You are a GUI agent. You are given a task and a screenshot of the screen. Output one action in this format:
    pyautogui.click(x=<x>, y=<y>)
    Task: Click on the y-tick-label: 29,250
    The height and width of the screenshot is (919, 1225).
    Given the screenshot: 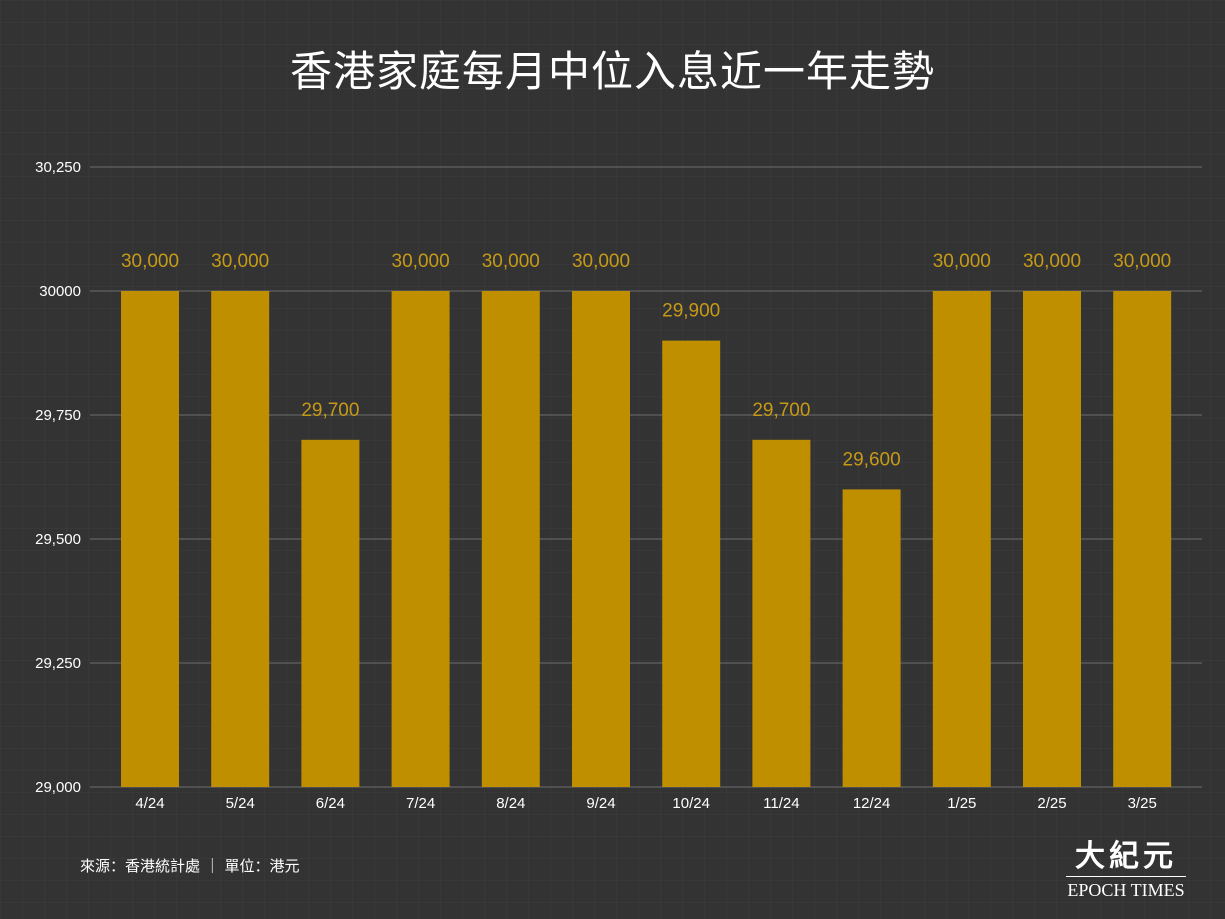 What is the action you would take?
    pyautogui.click(x=58, y=663)
    